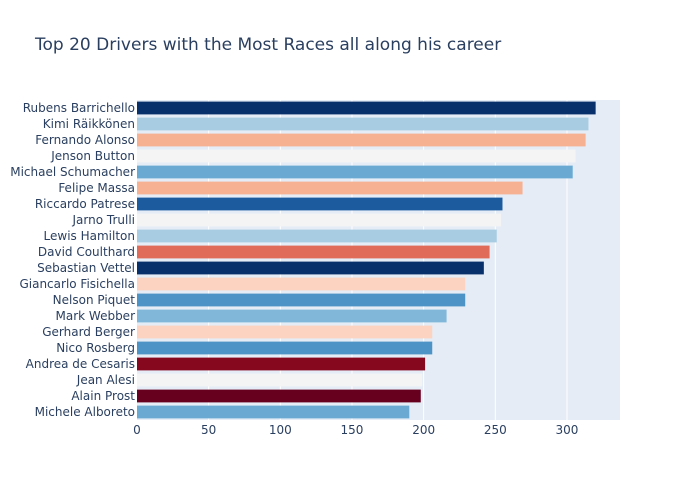  Describe the element at coordinates (72, 172) in the screenshot. I see `y-tick-label: Michael Schumacher` at that location.